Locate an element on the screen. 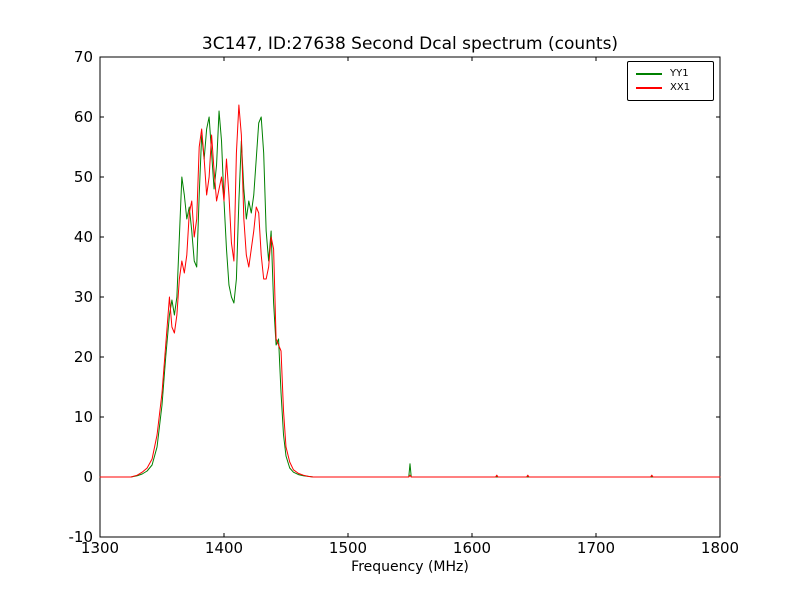 The image size is (800, 600). legend: YY1 XX1 is located at coordinates (670, 81).